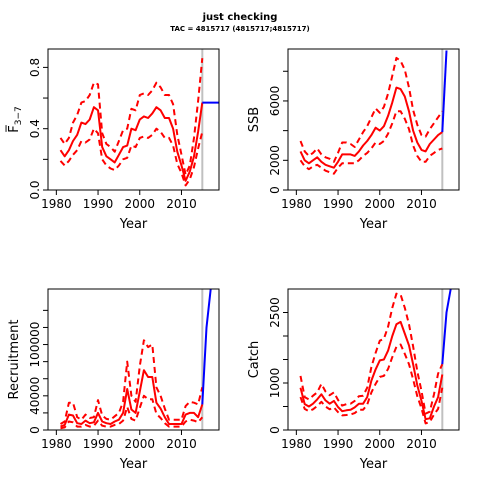  I want to click on fbar-ylabel-subscript: 3−7, so click(19, 115).